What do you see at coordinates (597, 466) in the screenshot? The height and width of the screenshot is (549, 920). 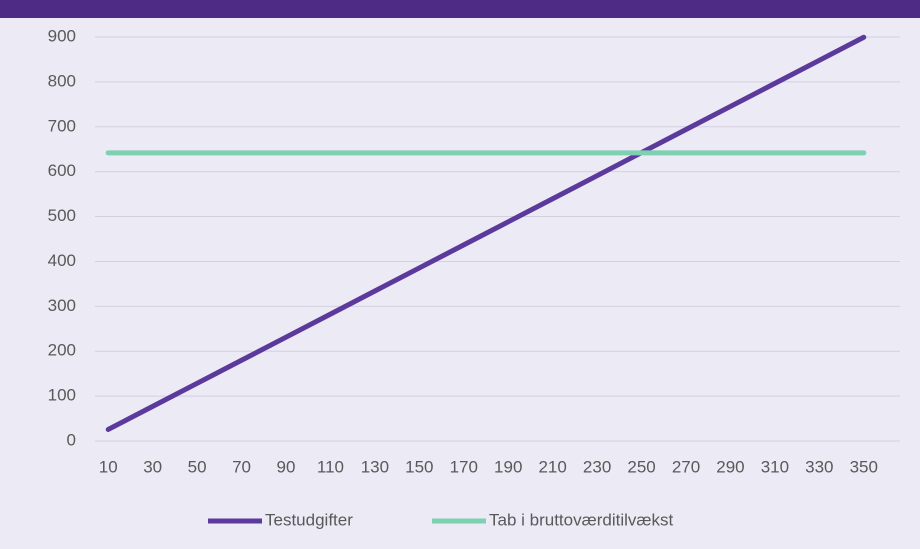 I see `x-tick-label: 230` at bounding box center [597, 466].